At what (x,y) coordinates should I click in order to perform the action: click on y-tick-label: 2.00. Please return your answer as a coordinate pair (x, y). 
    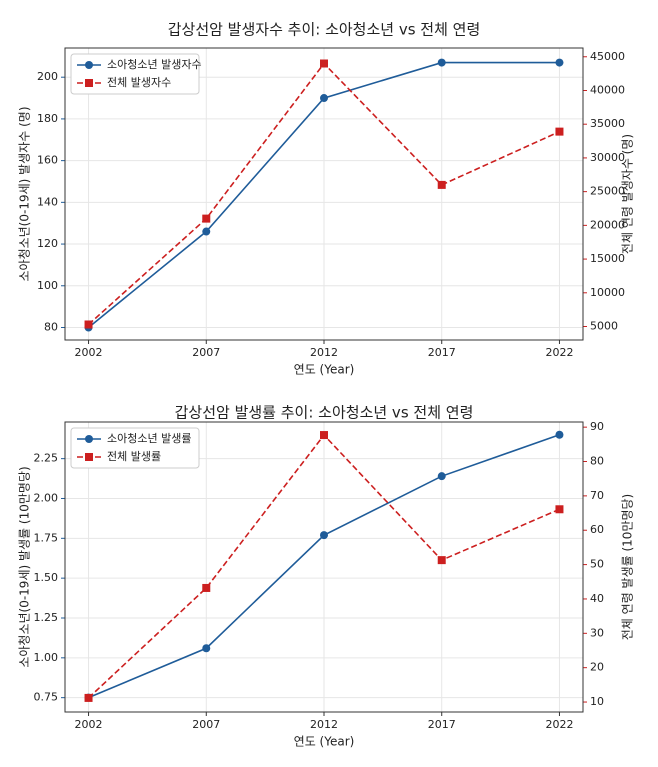
    Looking at the image, I should click on (46, 497).